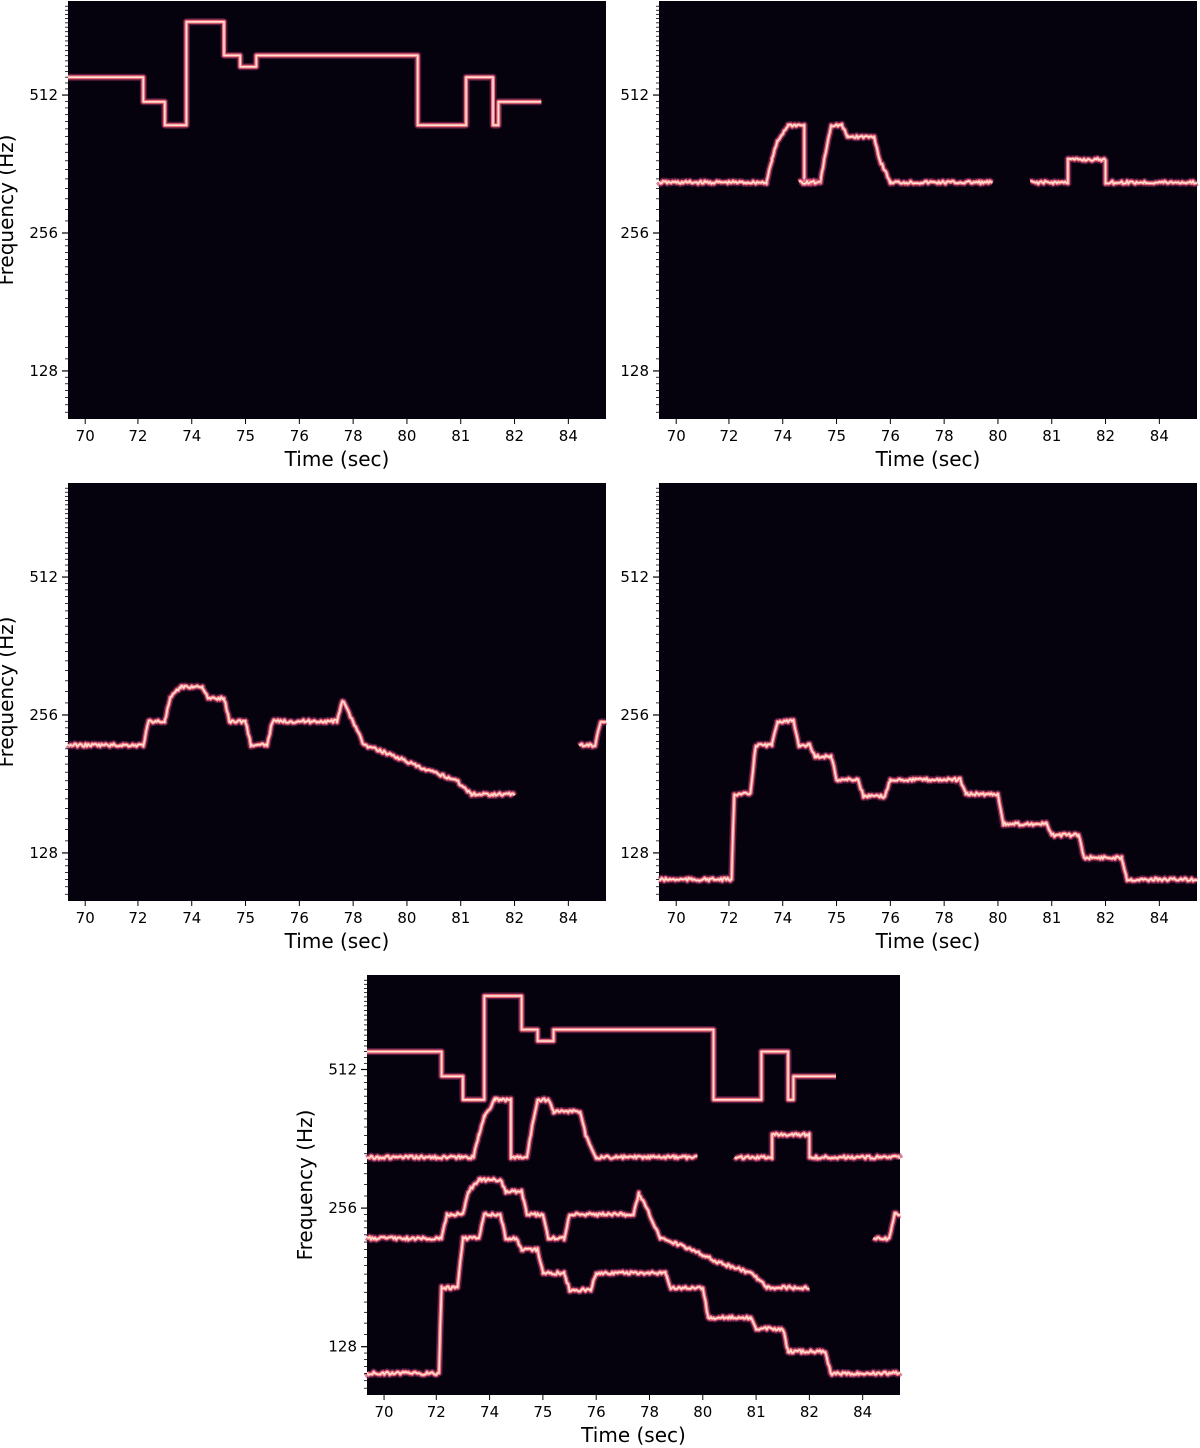  I want to click on series-voice-3b, so click(592, 734).